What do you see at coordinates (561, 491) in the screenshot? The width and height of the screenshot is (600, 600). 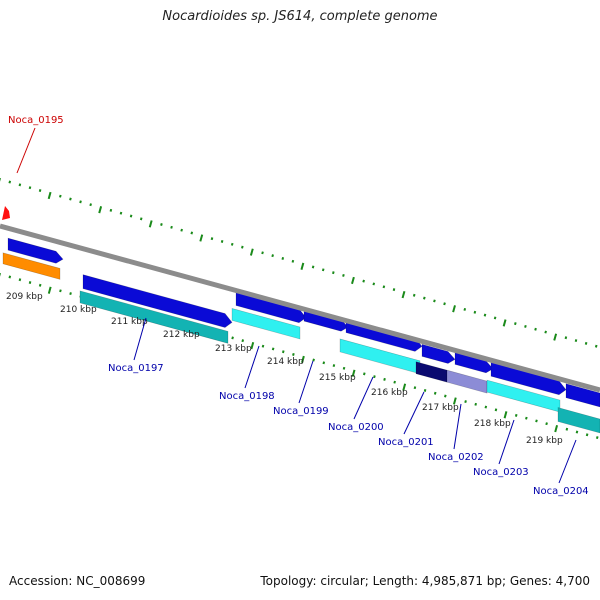 I see `gene-label: Noca_0204` at bounding box center [561, 491].